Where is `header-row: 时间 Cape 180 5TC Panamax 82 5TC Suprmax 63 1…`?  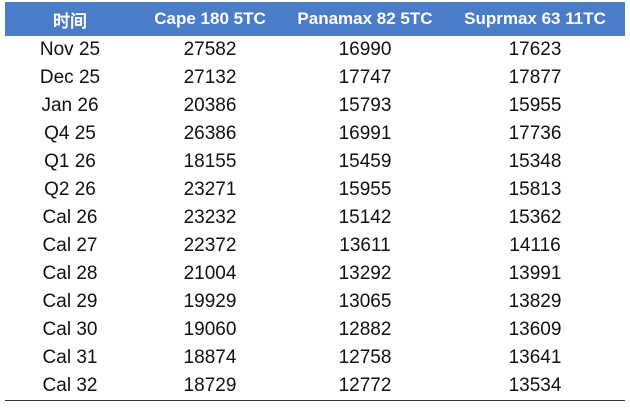
header-row: 时间 Cape 180 5TC Panamax 82 5TC Suprmax 63 1… is located at coordinates (315, 19).